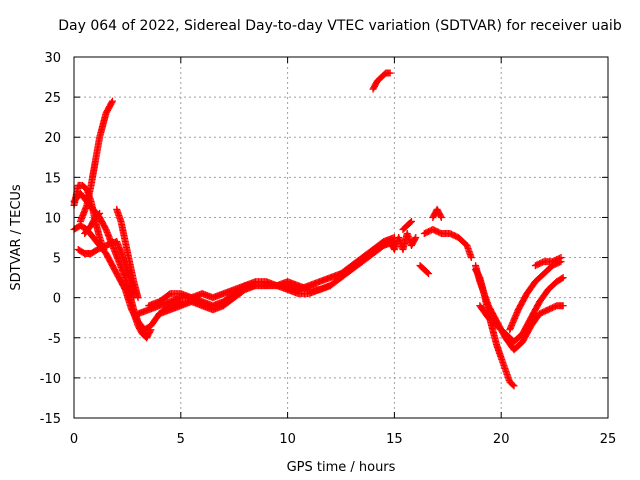 The image size is (640, 480). What do you see at coordinates (52, 138) in the screenshot?
I see `y-tick-label: 20` at bounding box center [52, 138].